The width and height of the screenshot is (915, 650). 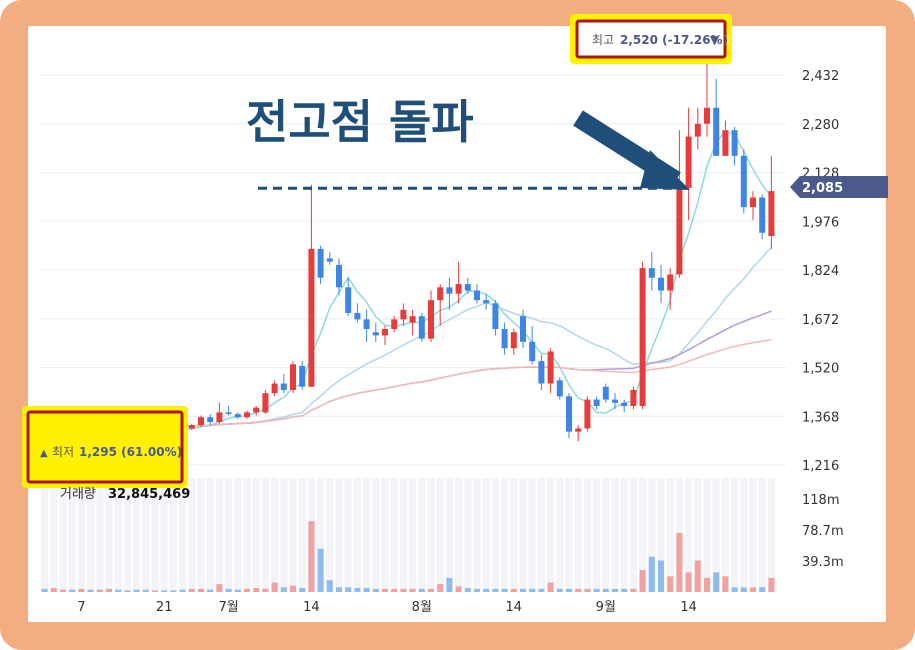 What do you see at coordinates (823, 531) in the screenshot?
I see `volume-axis: 118m 78.7m 39.3m` at bounding box center [823, 531].